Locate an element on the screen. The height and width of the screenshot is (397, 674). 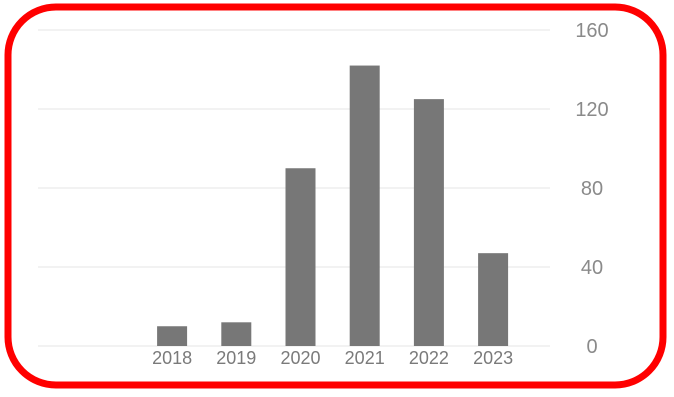
y-axis-ticks: 0 40 80 120 160 is located at coordinates (591, 189).